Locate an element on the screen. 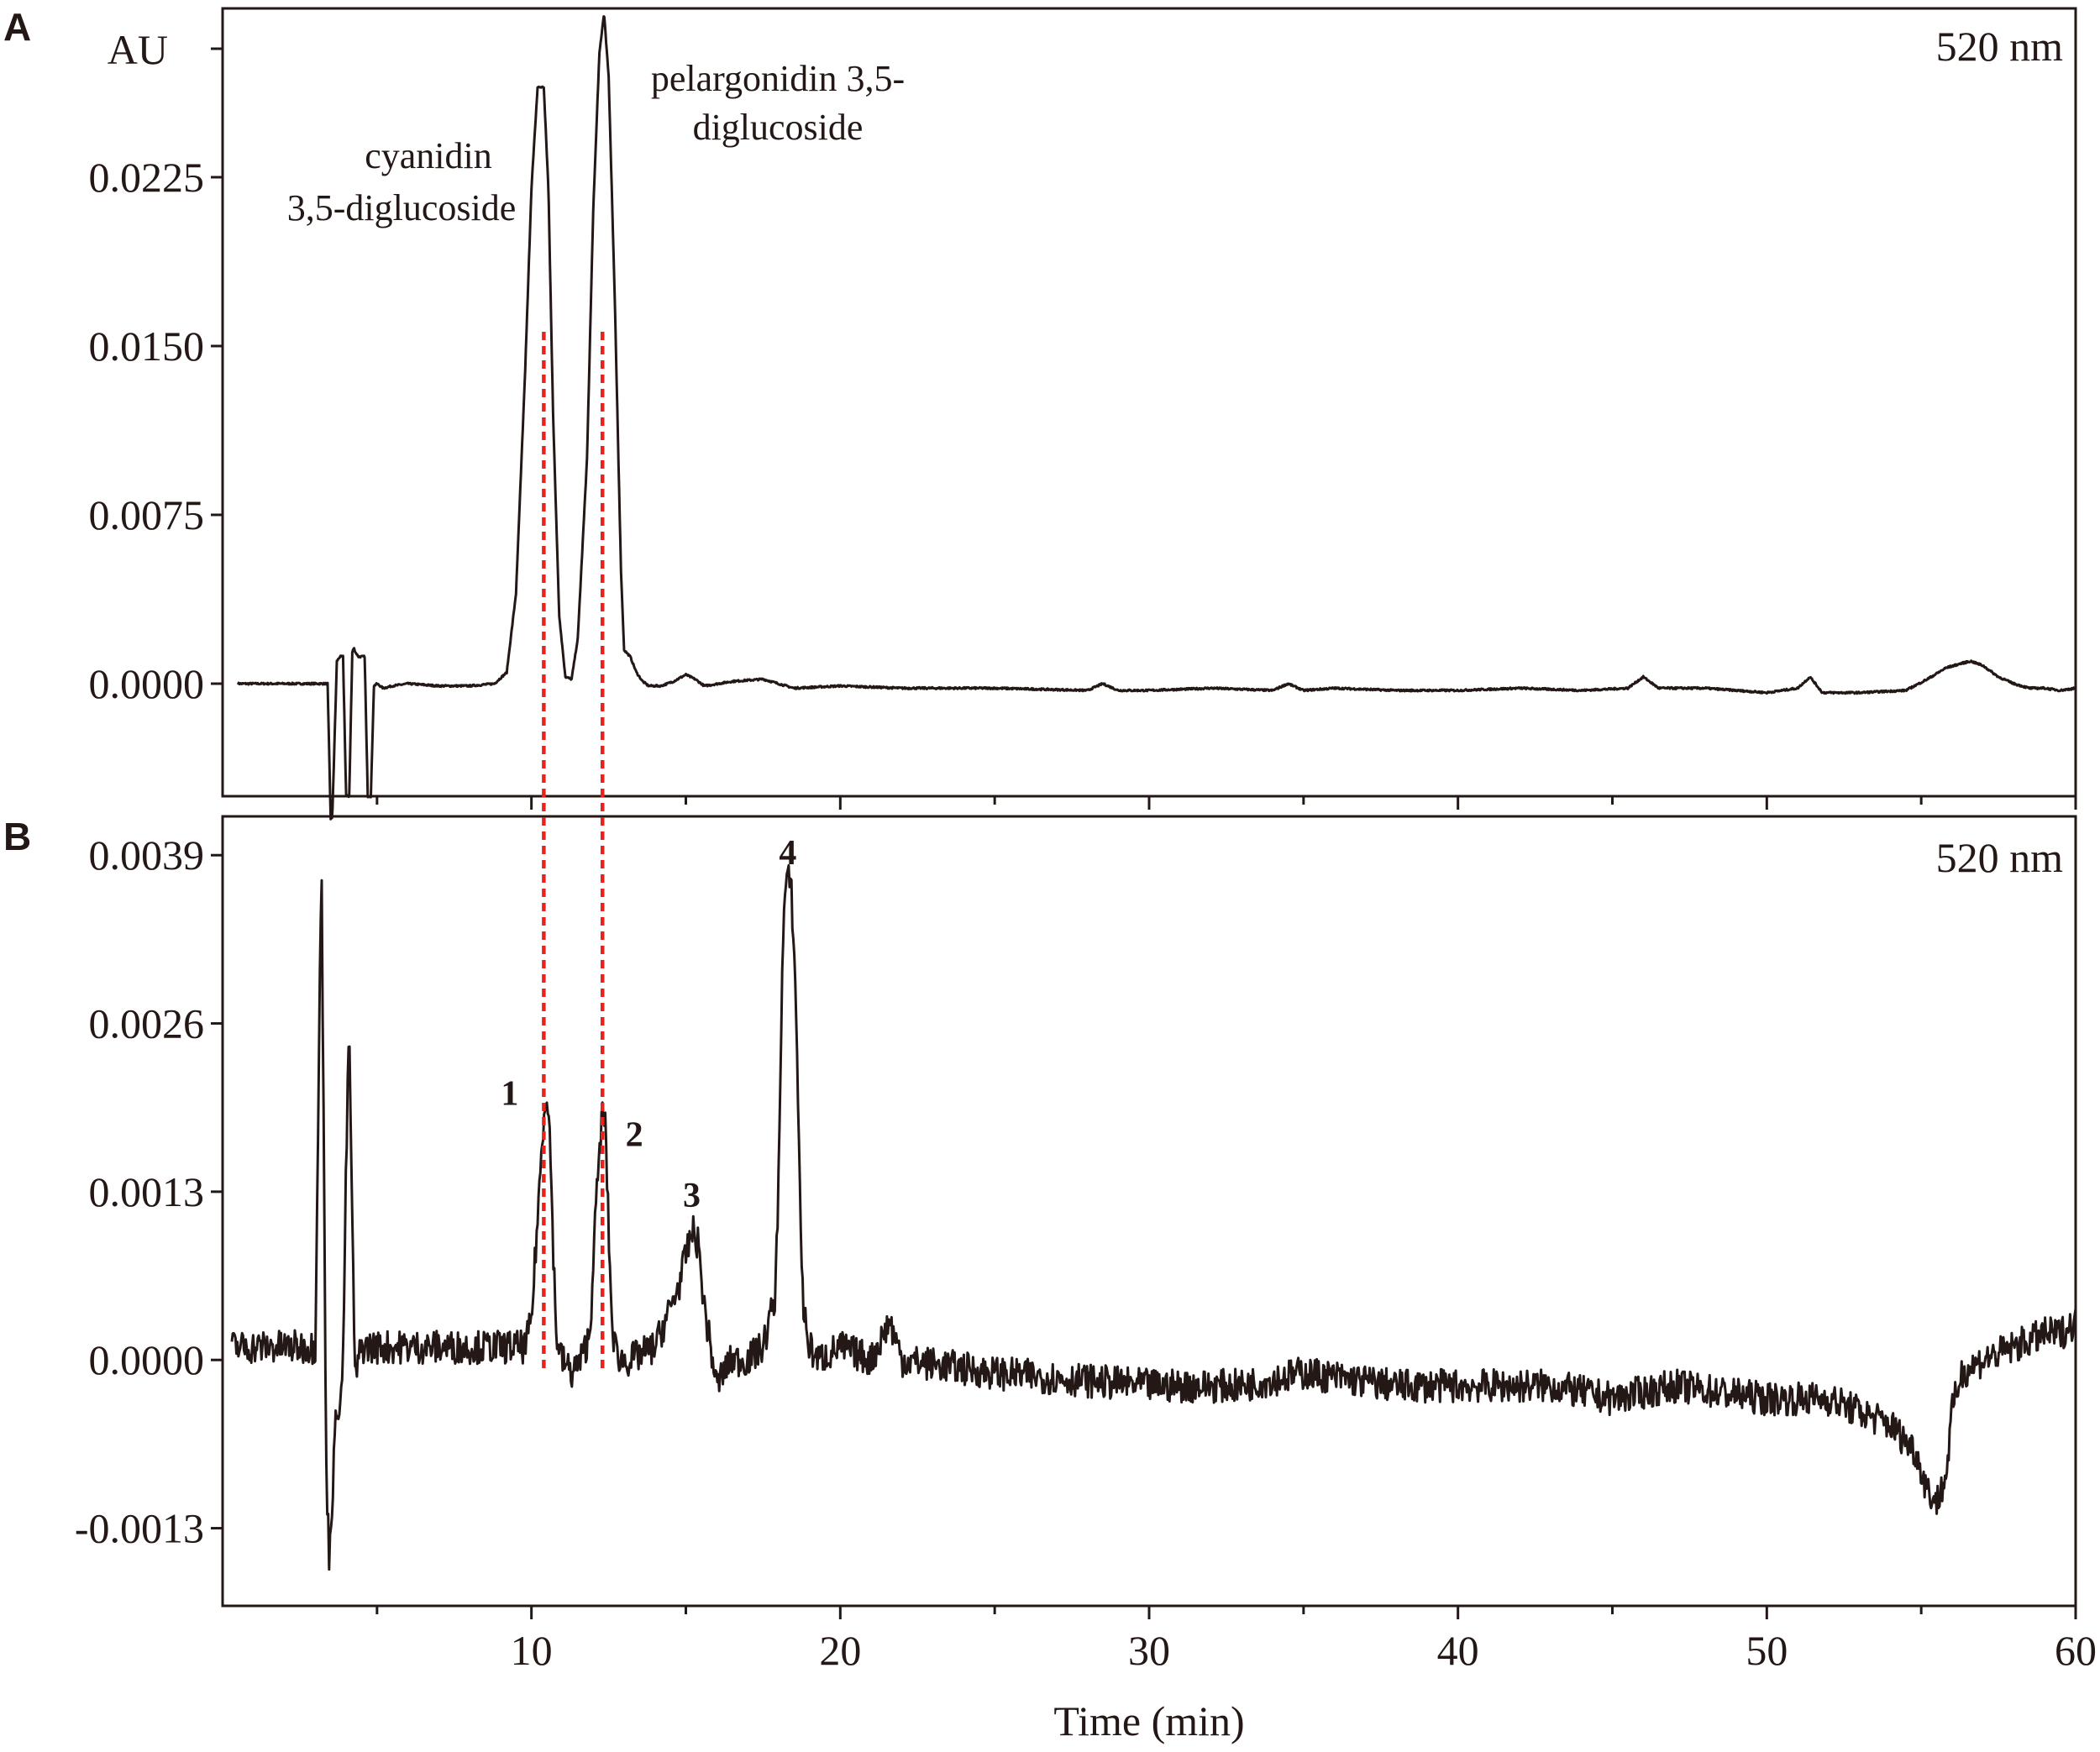 The width and height of the screenshot is (2100, 1752). annotation-pelargonidin-line-2: diglucoside is located at coordinates (778, 127).